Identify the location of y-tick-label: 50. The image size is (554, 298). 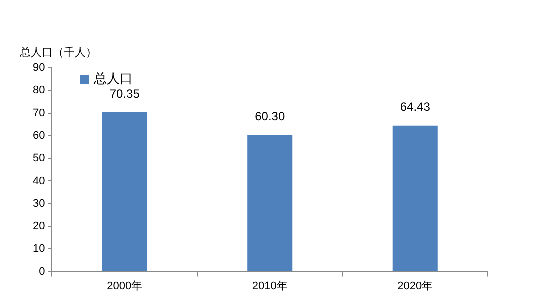
(39, 158).